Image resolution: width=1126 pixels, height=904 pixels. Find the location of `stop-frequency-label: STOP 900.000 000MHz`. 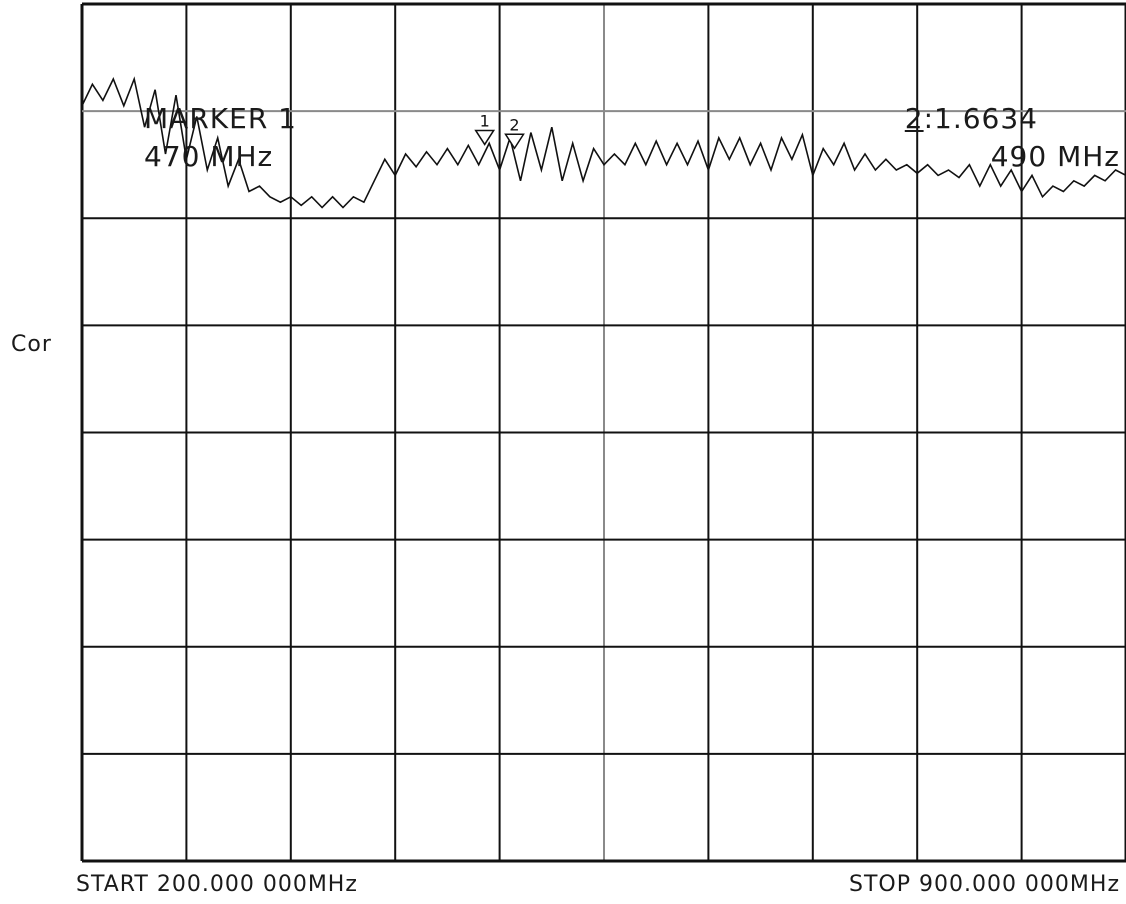

stop-frequency-label: STOP 900.000 000MHz is located at coordinates (984, 884).